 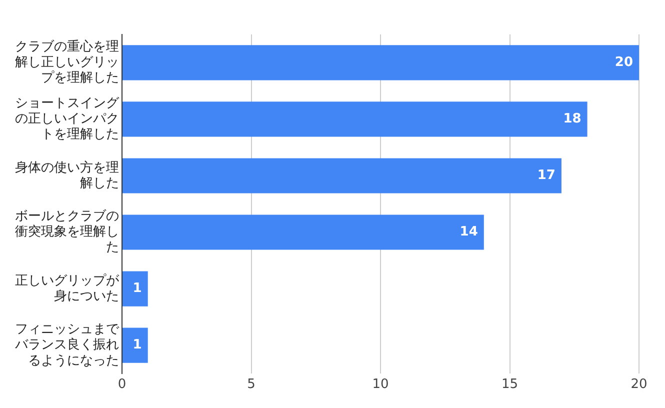 I want to click on y-tick-label: 正しいグリップが身についた, so click(x=67, y=288).